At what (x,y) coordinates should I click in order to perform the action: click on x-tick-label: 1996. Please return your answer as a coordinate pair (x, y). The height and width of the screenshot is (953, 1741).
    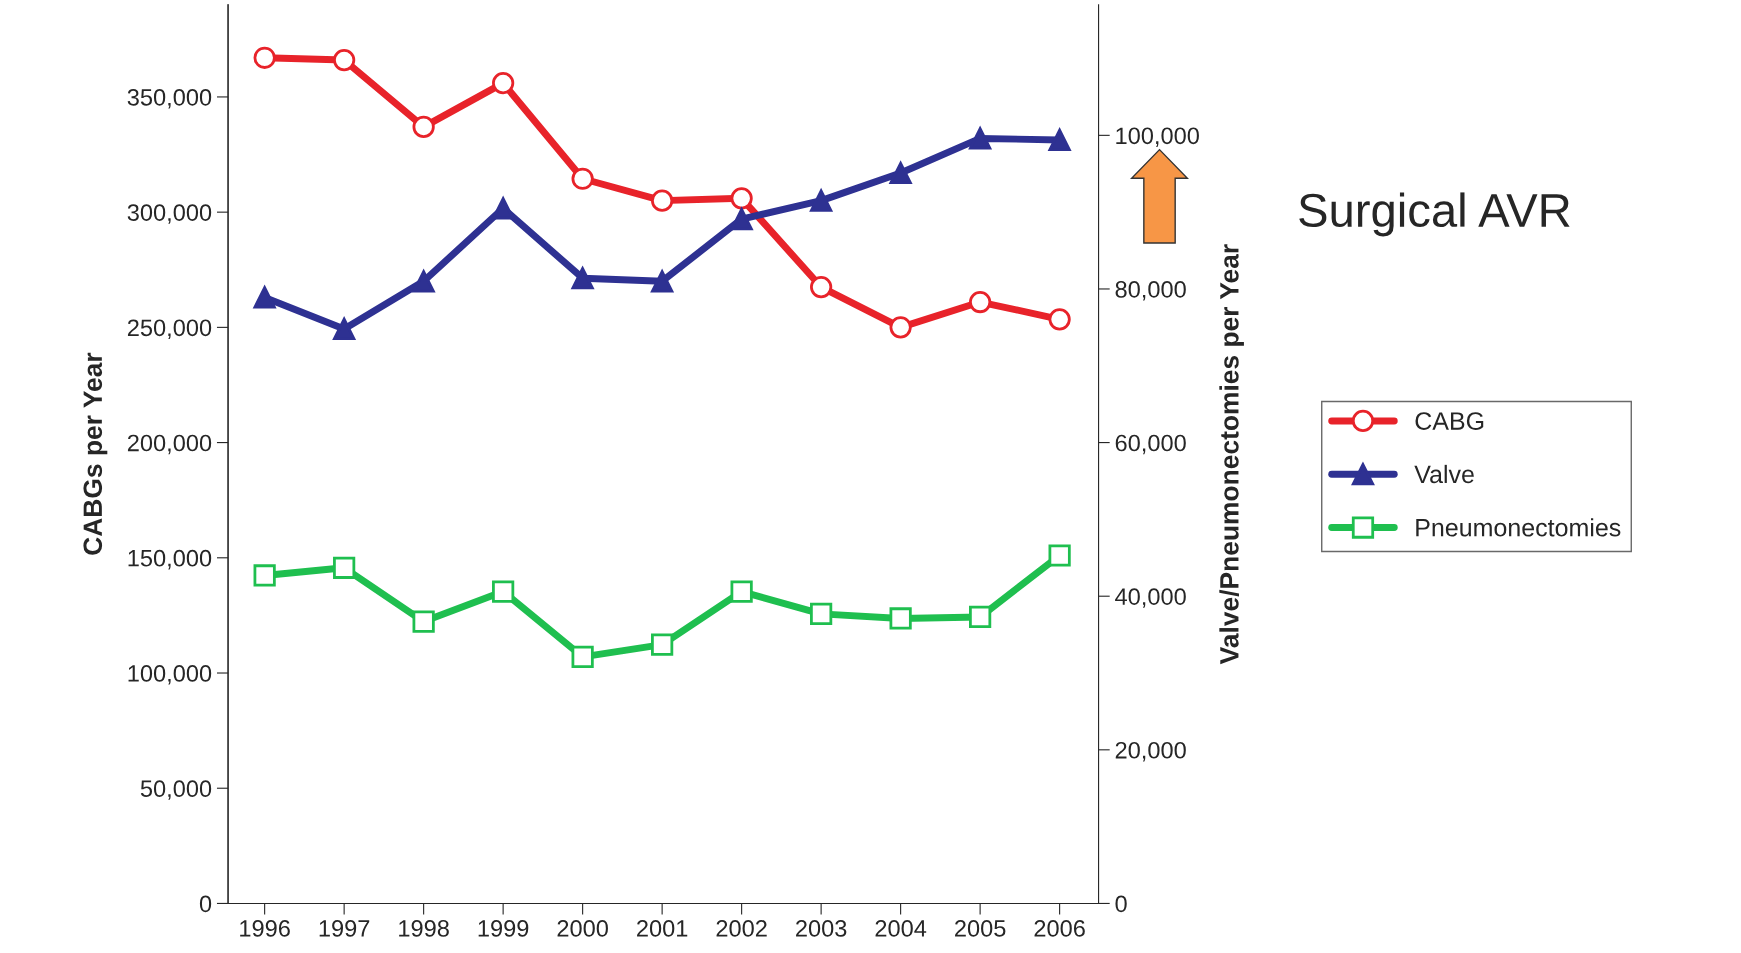
    Looking at the image, I should click on (265, 928).